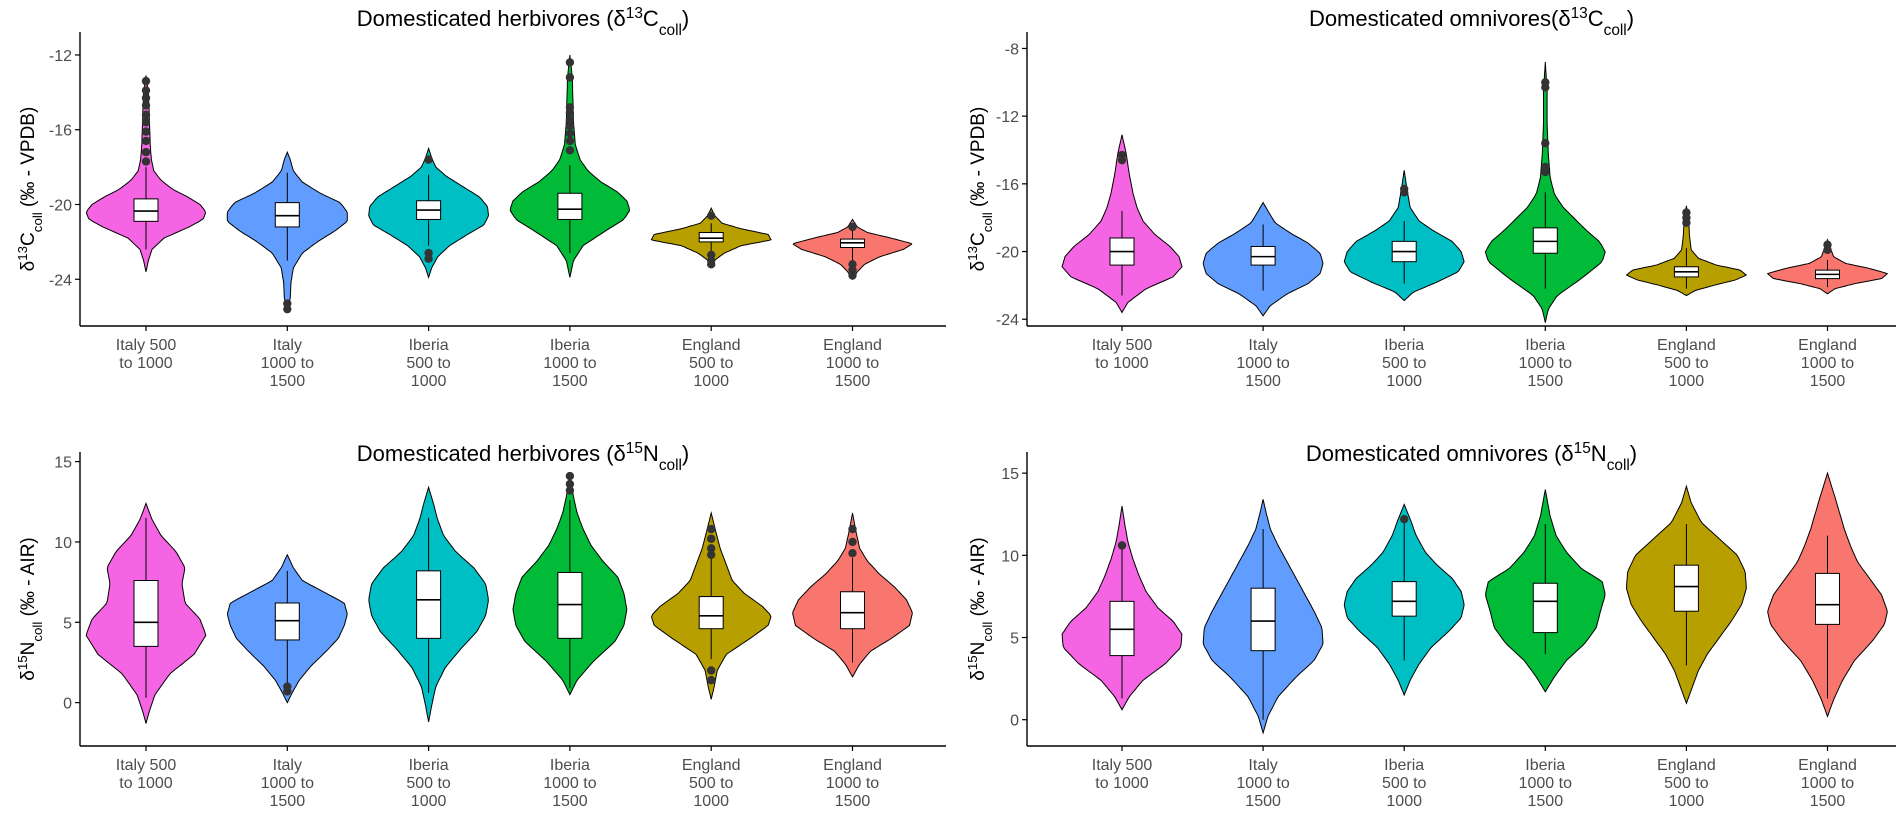 This screenshot has width=1900, height=838. I want to click on panel-title: Domesticated herbivores (δ13Ccoll), so click(523, 22).